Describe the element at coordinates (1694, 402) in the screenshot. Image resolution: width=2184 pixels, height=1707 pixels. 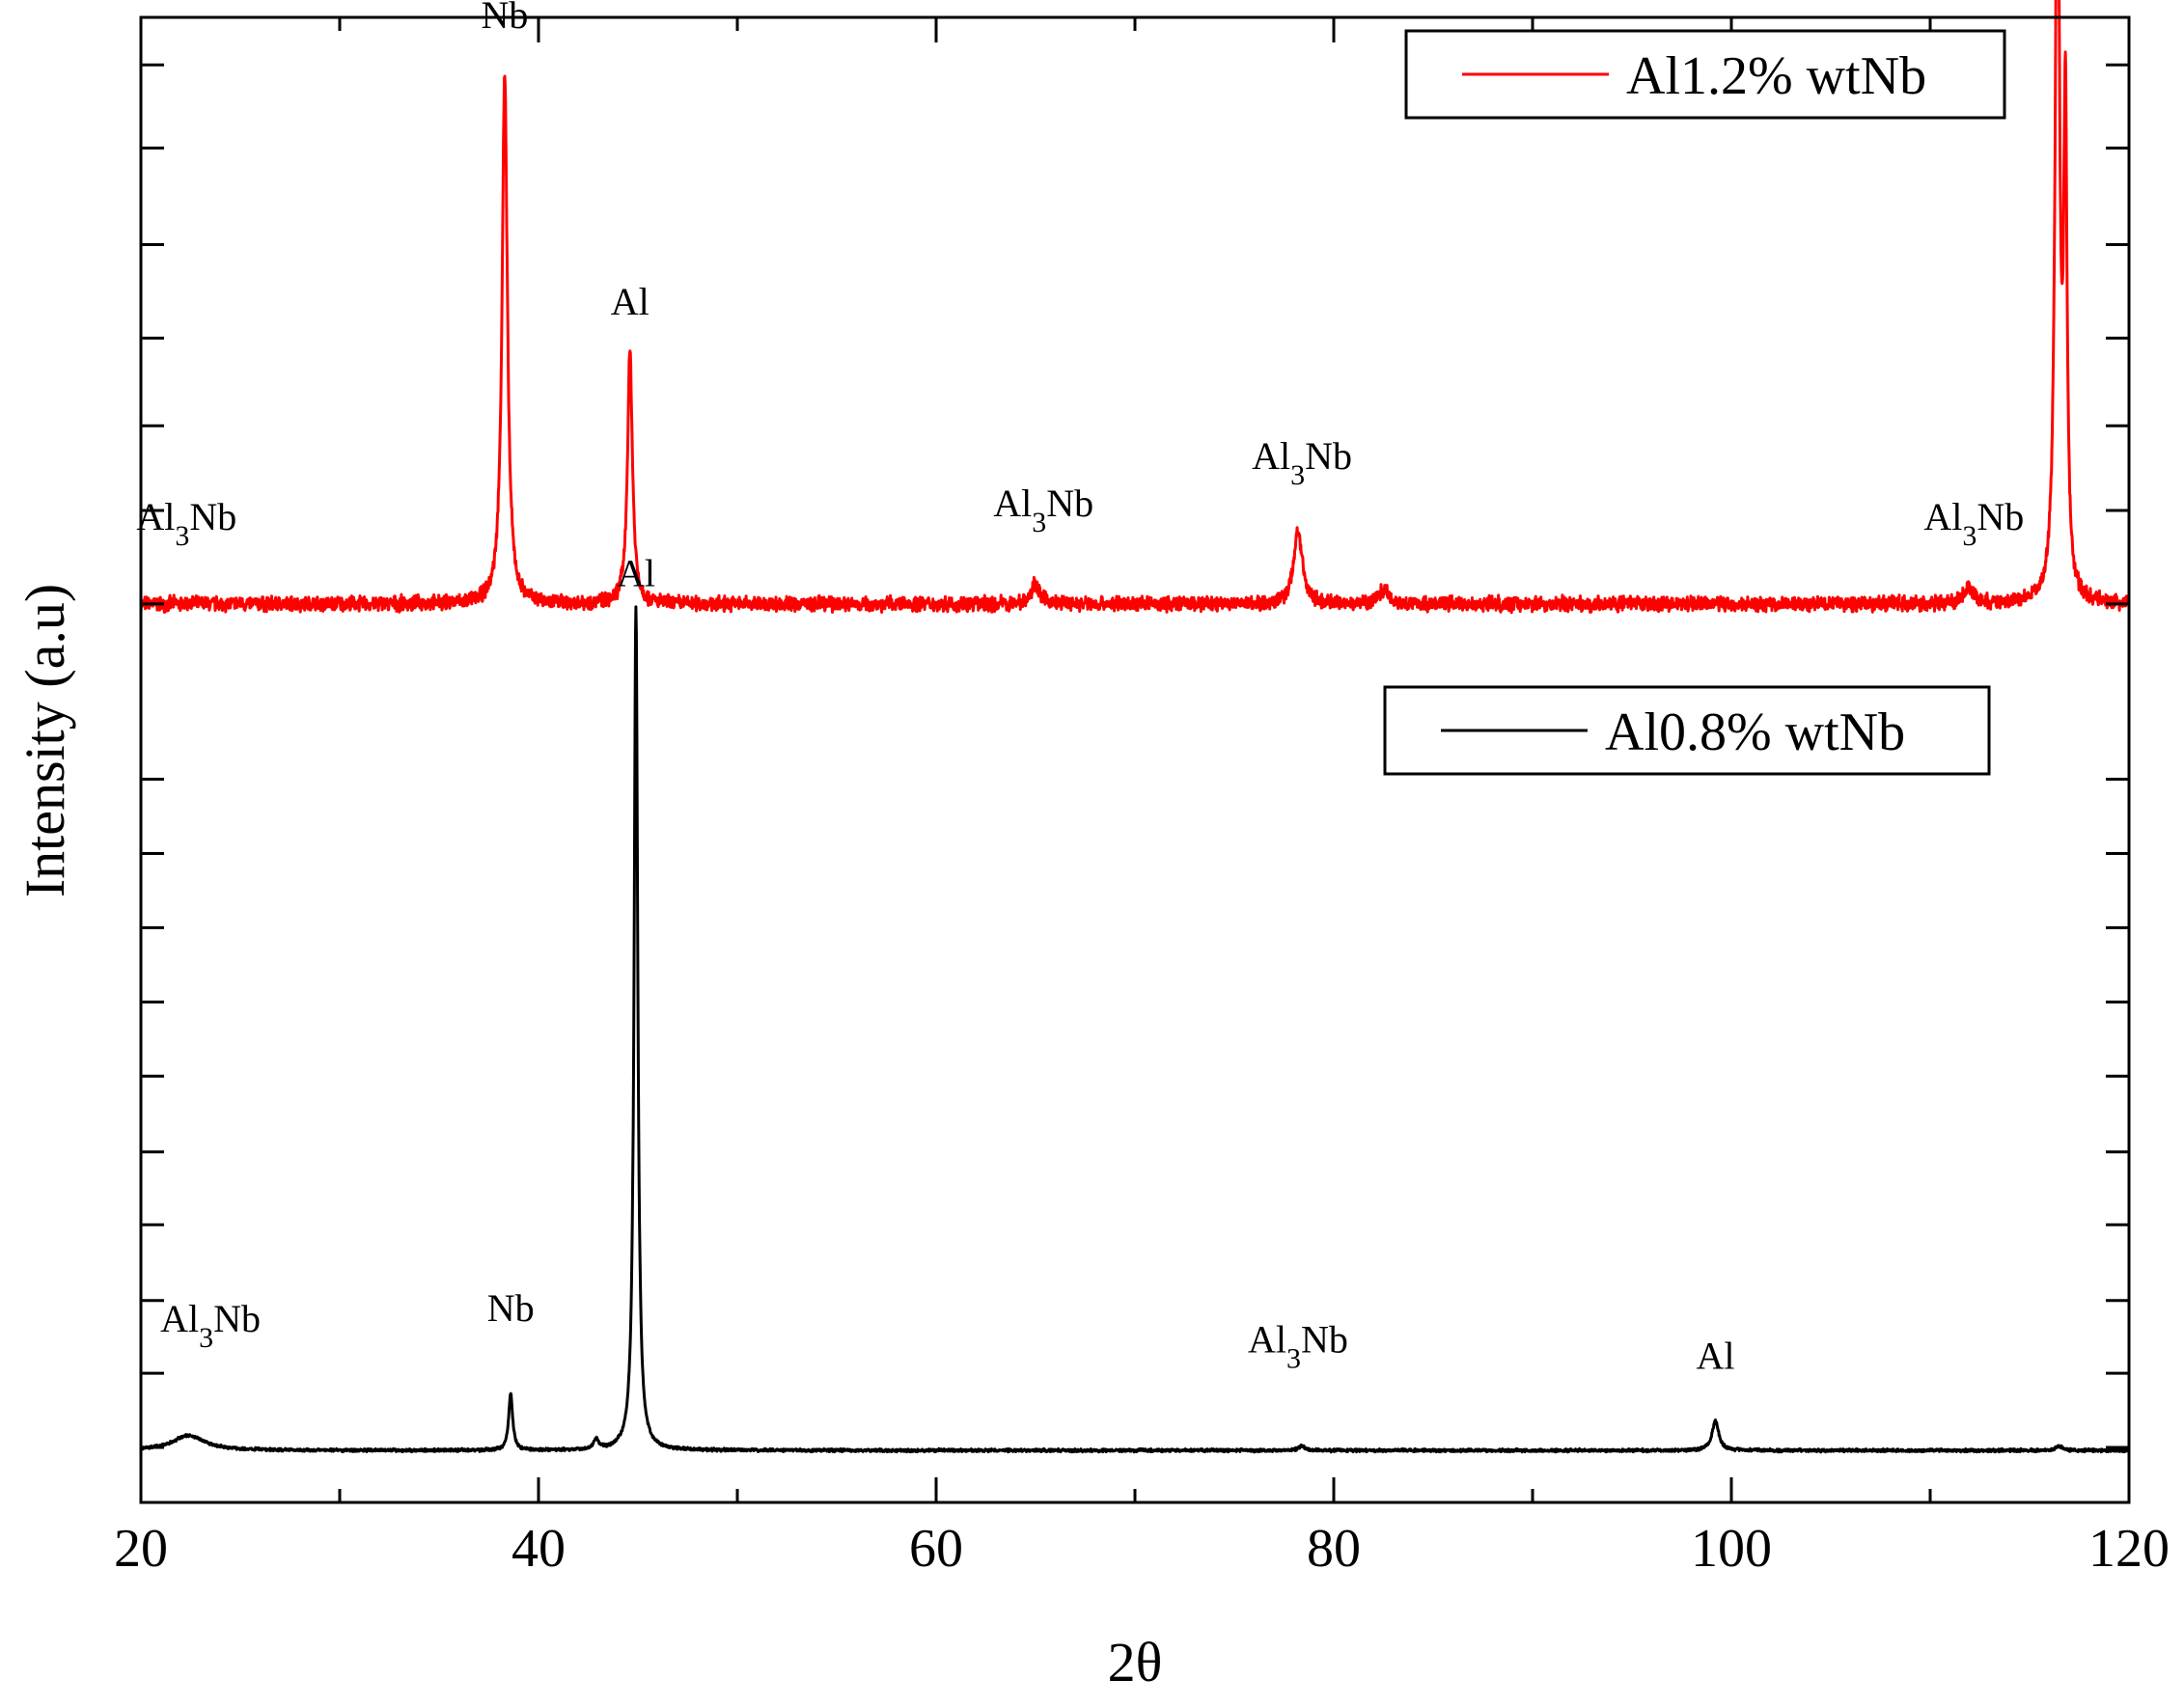
I see `legend-layer: Al1.2% wtNb Al0.8% wtNb` at that location.